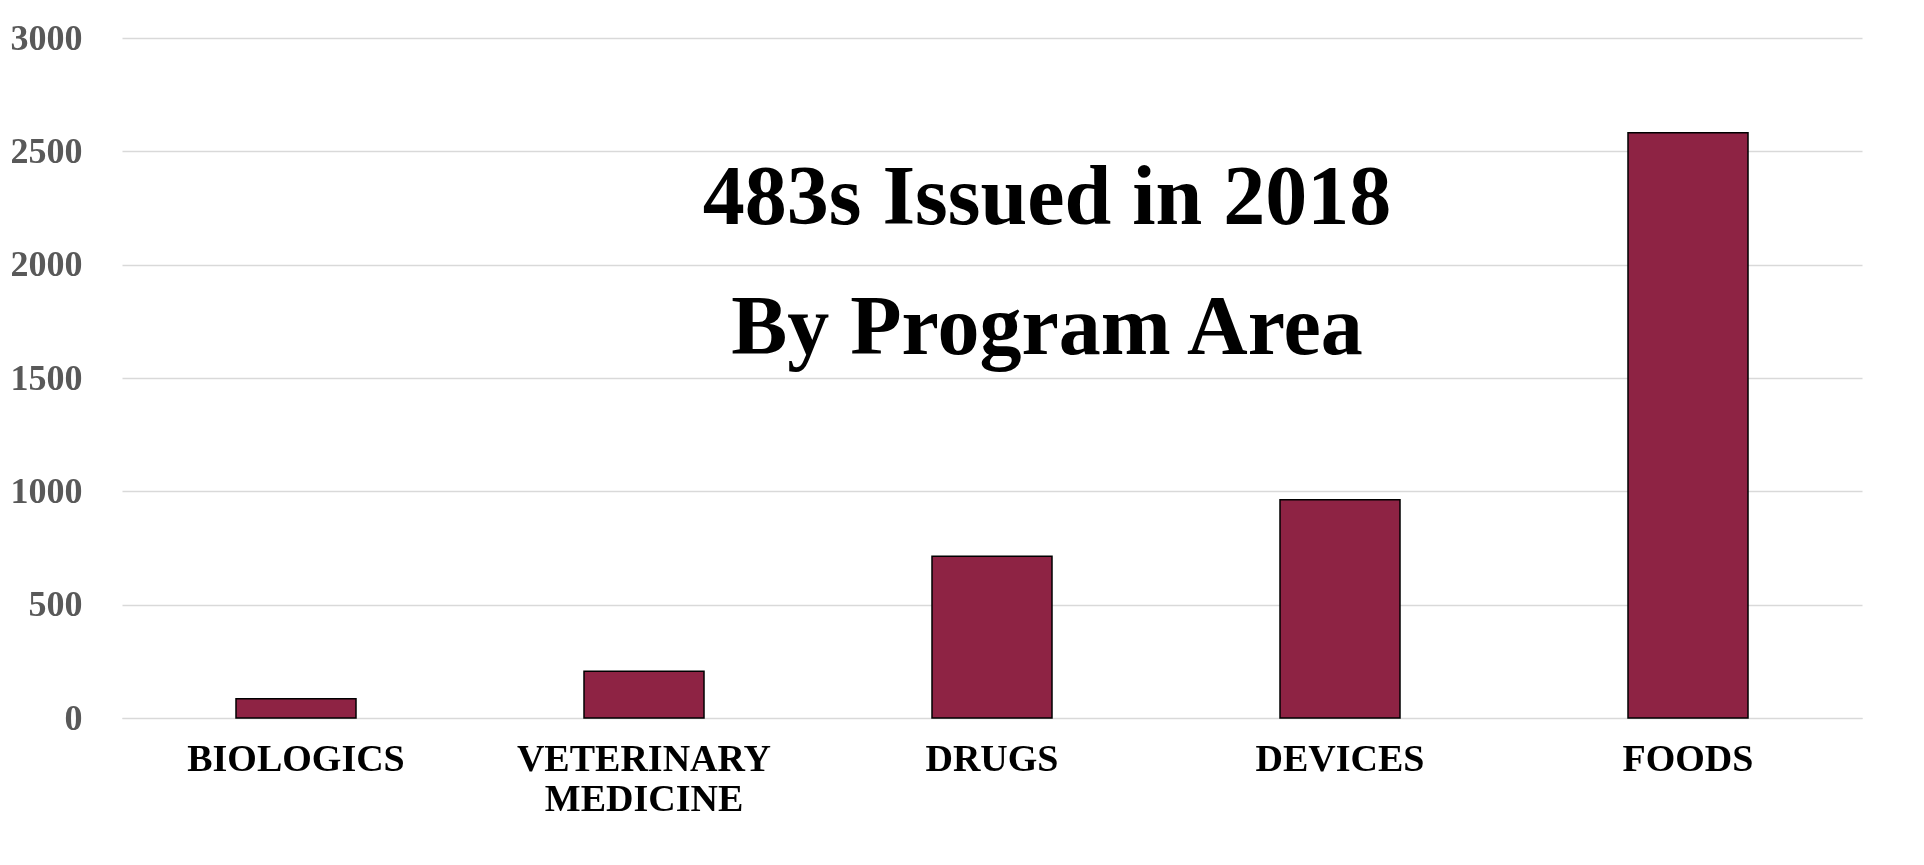 Image resolution: width=1924 pixels, height=865 pixels. Describe the element at coordinates (46, 490) in the screenshot. I see `y-tick-label: 1000` at that location.